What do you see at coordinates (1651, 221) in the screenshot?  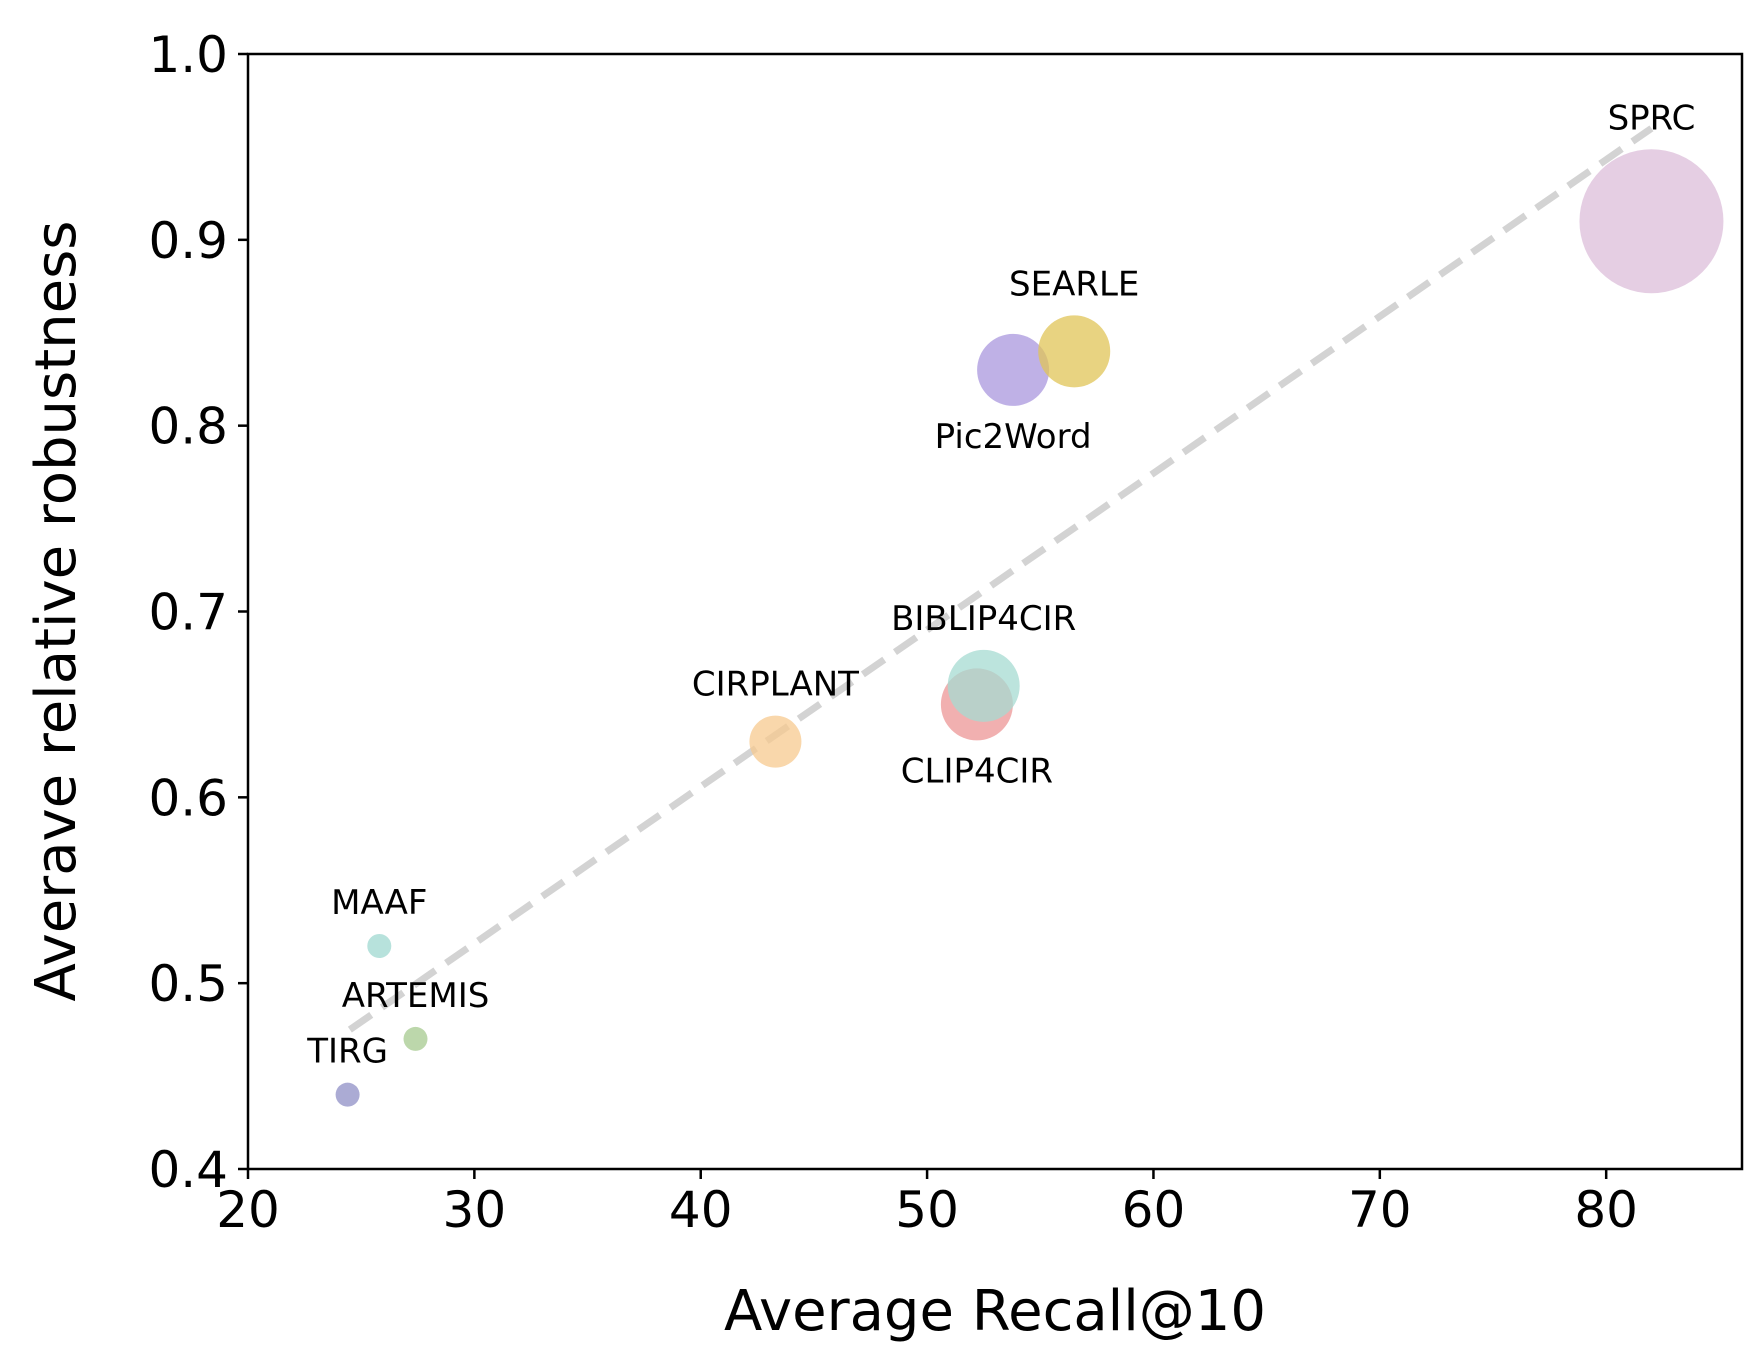 I see `point-sprc` at bounding box center [1651, 221].